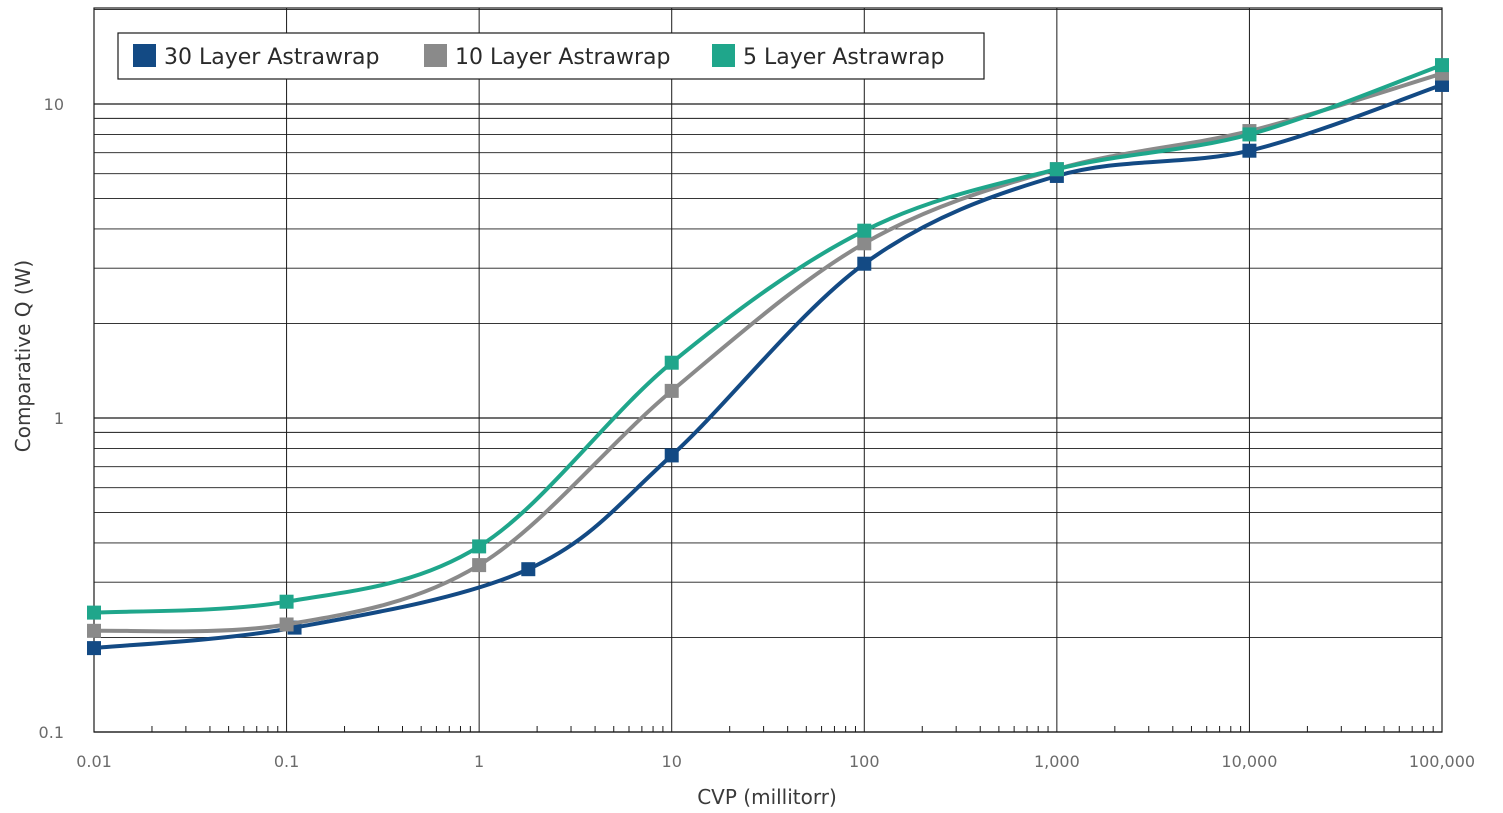 The width and height of the screenshot is (1503, 813). Describe the element at coordinates (1442, 761) in the screenshot. I see `x-tick-label: 100,000` at that location.